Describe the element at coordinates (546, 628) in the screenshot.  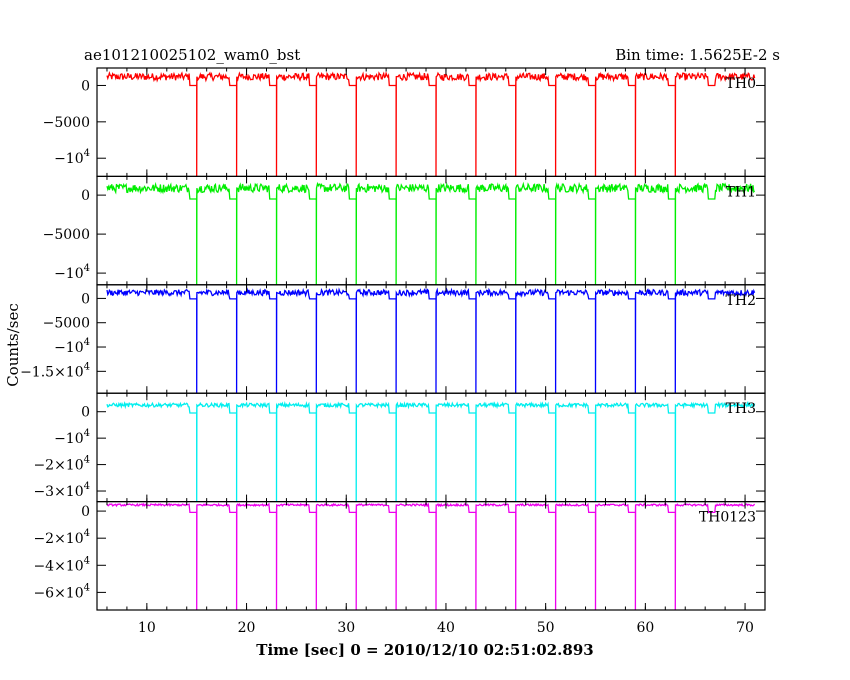
I see `x-tick-label: 50` at that location.